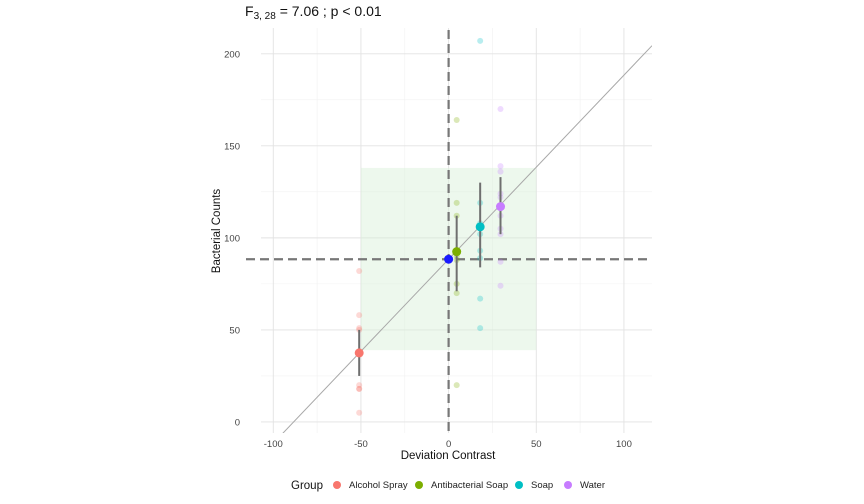  I want to click on y-tick-label: 150, so click(232, 146).